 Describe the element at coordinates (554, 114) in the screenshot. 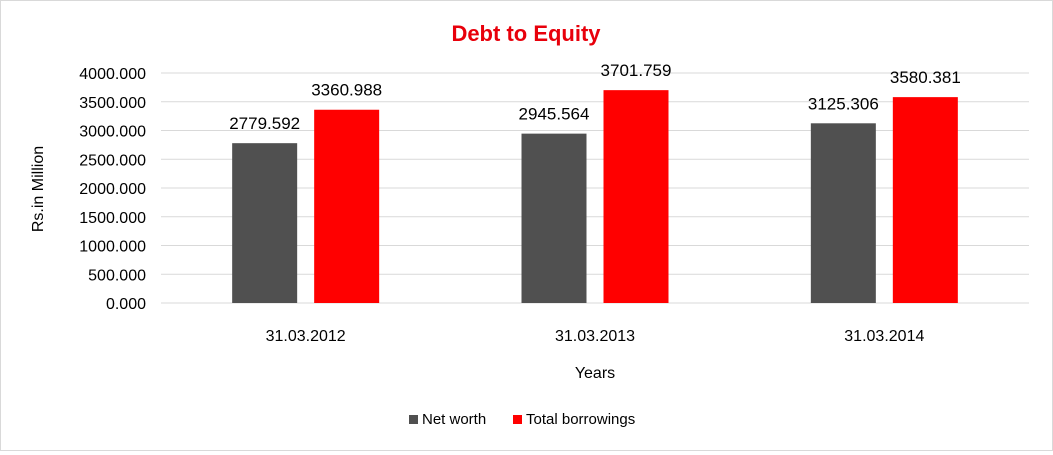

I see `data-label: 2945.564` at that location.